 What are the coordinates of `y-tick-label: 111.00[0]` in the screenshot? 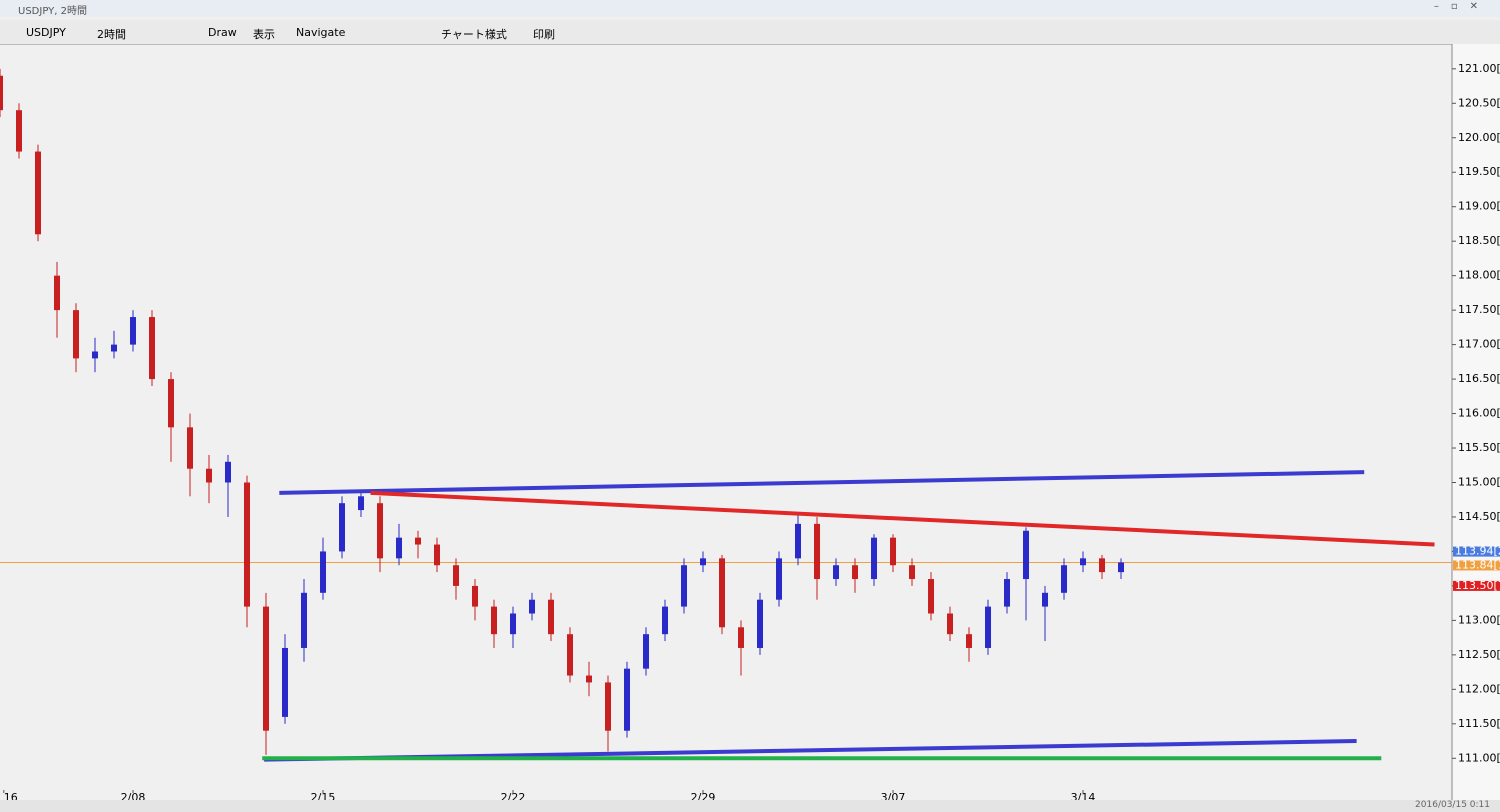 It's located at (1479, 757).